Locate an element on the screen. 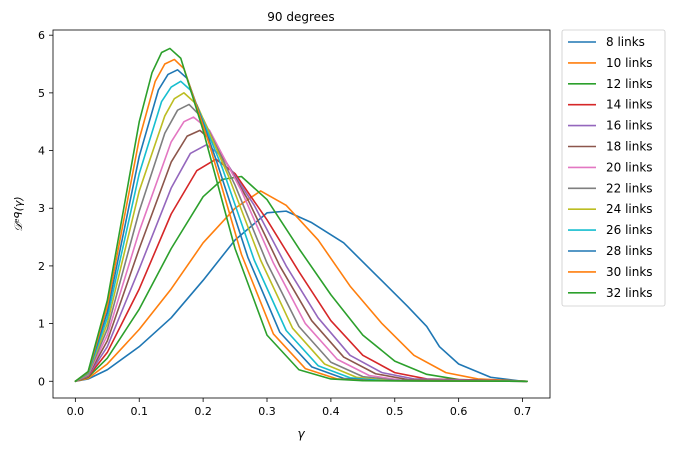 Image resolution: width=675 pixels, height=453 pixels. legend-label: 24 links is located at coordinates (629, 209).